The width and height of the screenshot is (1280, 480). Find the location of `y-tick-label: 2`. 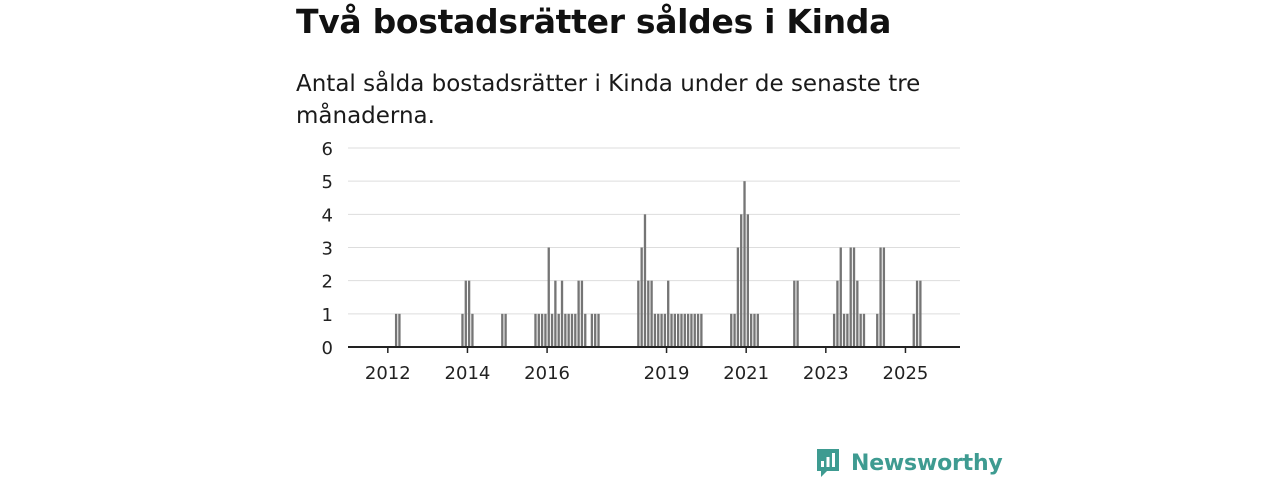

y-tick-label: 2 is located at coordinates (327, 282).